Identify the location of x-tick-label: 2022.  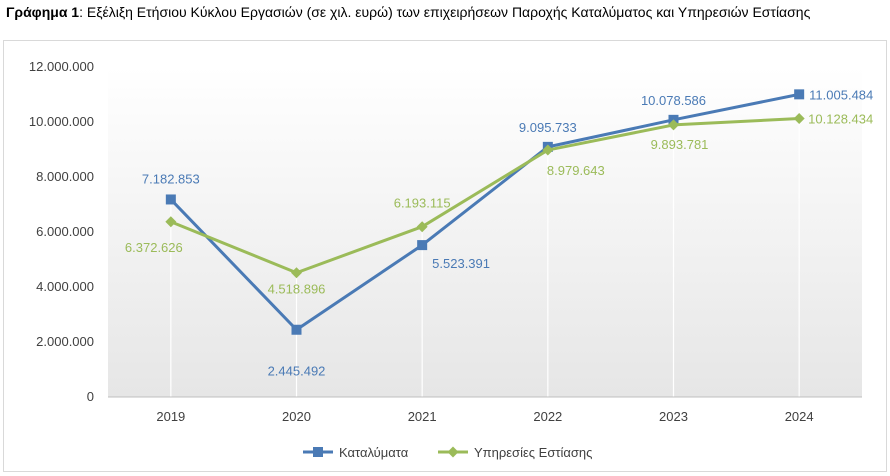
(547, 416).